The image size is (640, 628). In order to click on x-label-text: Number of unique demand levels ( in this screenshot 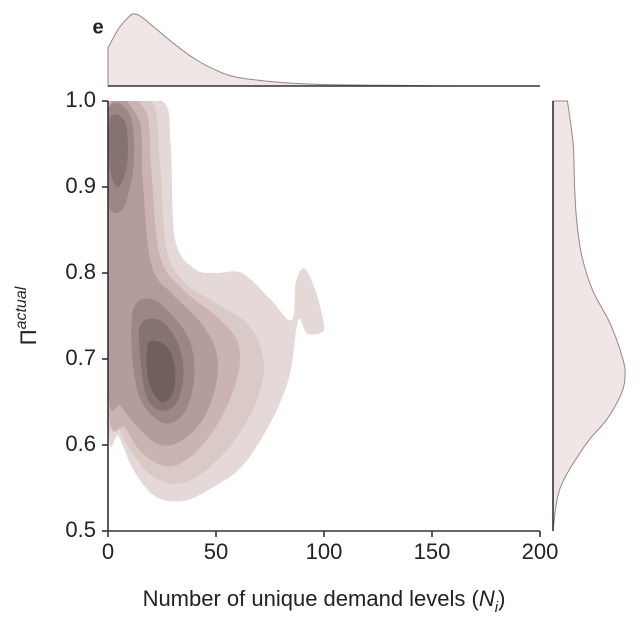, I will do `click(311, 598)`.